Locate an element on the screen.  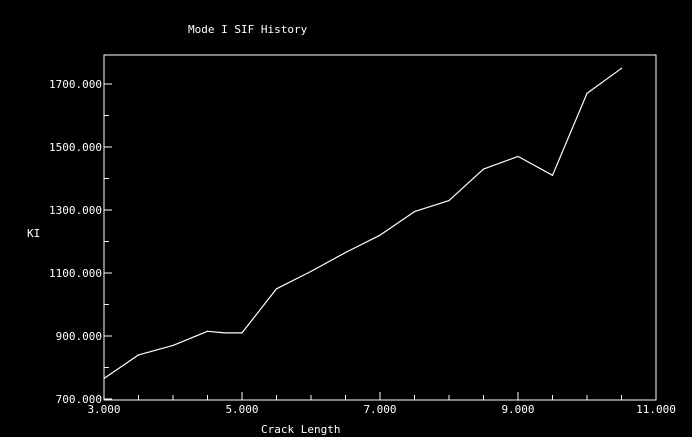
y-tick-label: 1700.000 is located at coordinates (75, 84).